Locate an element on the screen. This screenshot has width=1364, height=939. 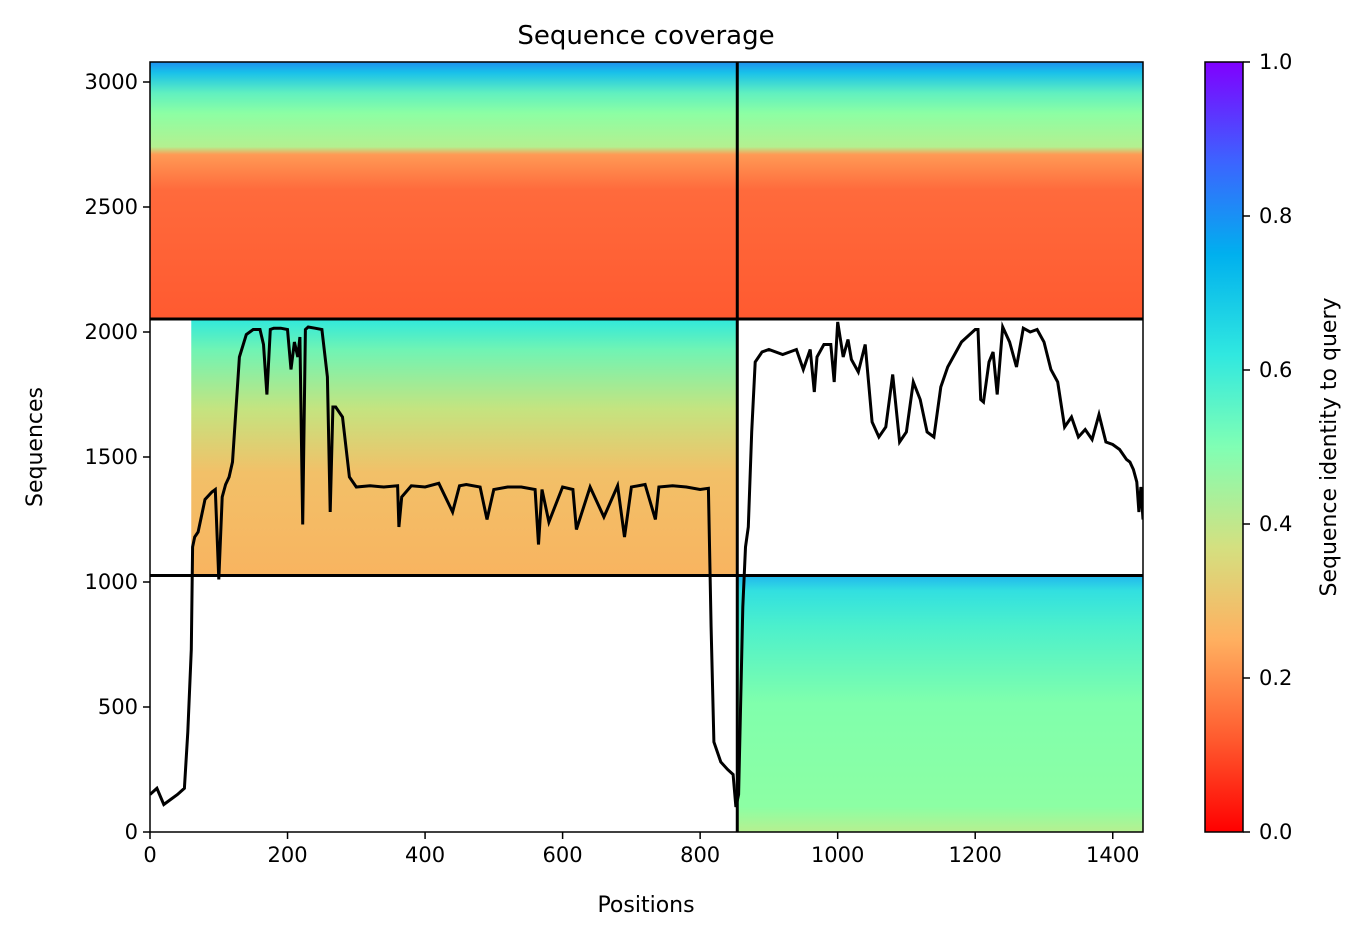
y-axis-label: Sequences is located at coordinates (35, 447).